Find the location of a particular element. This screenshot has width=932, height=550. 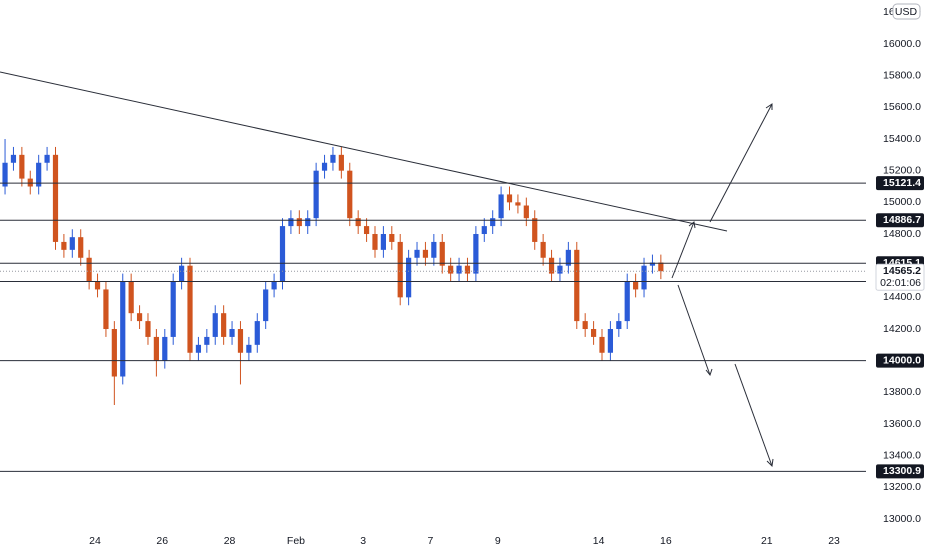

x-tick-label: 14 is located at coordinates (599, 541).